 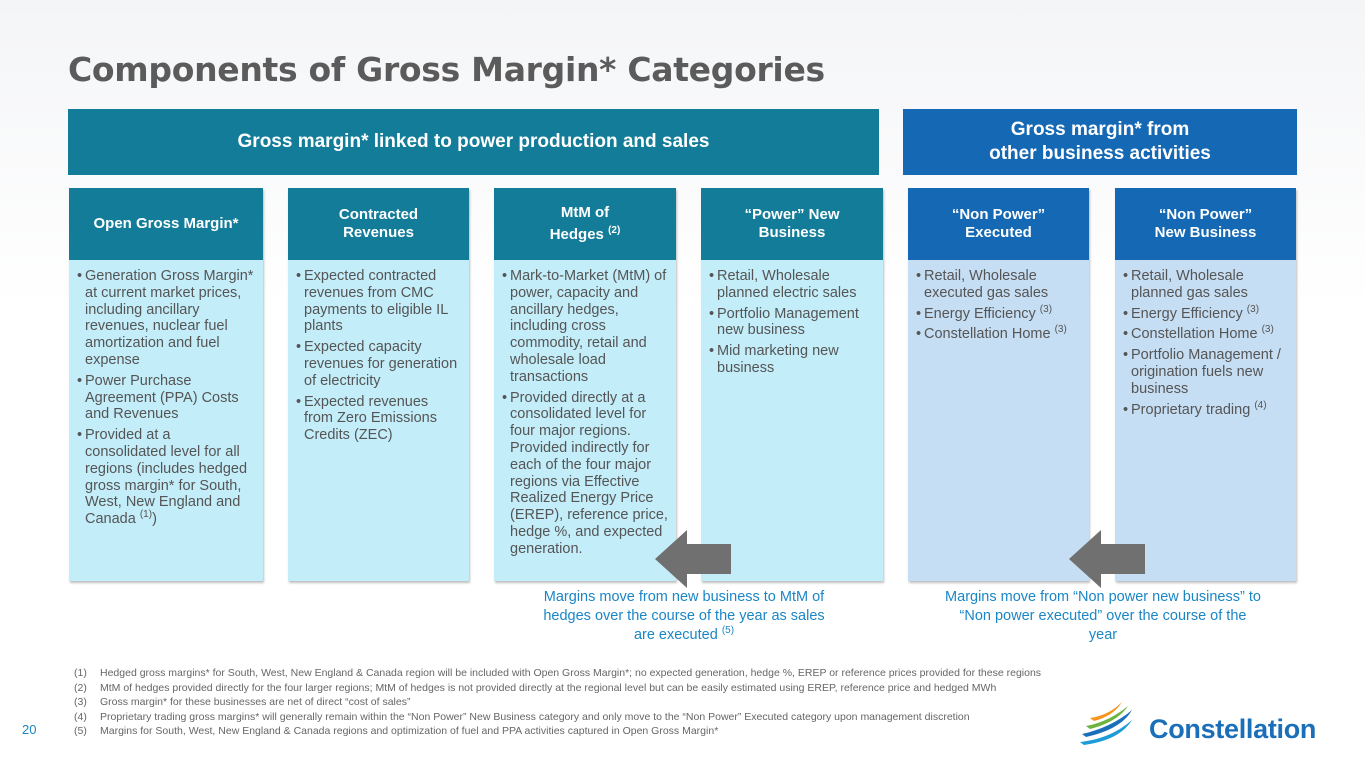 What do you see at coordinates (792, 285) in the screenshot?
I see `bullet-item: Retail, Wholesale planned electric sales` at bounding box center [792, 285].